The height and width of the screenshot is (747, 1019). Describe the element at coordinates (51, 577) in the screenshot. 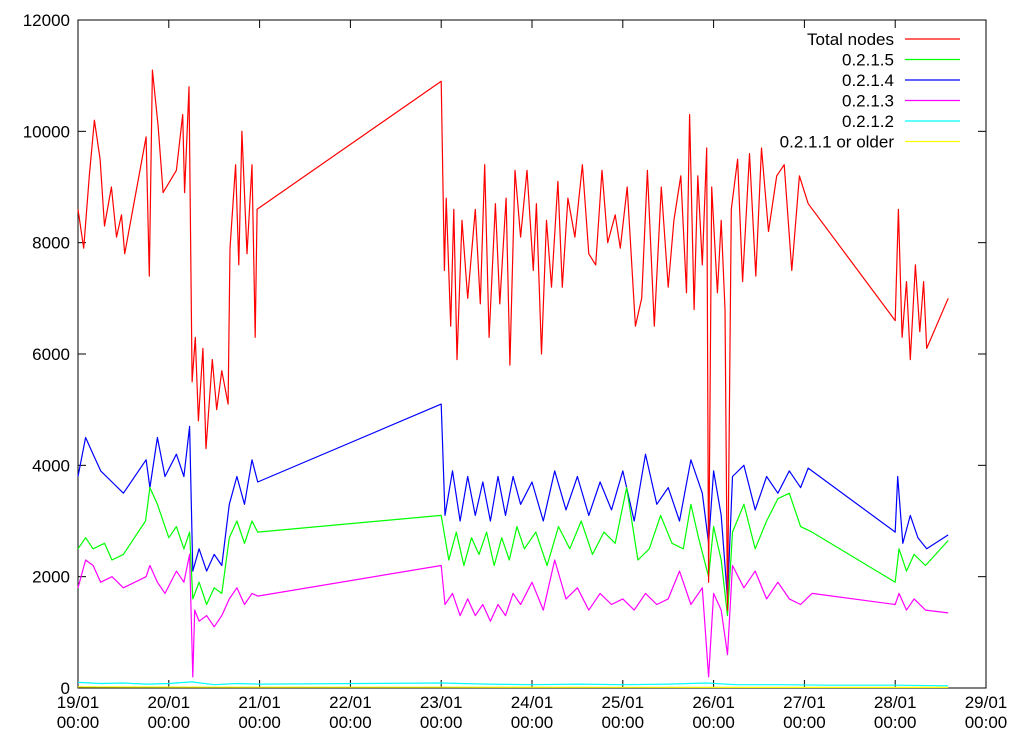

I see `y-tick-label: 2000` at that location.